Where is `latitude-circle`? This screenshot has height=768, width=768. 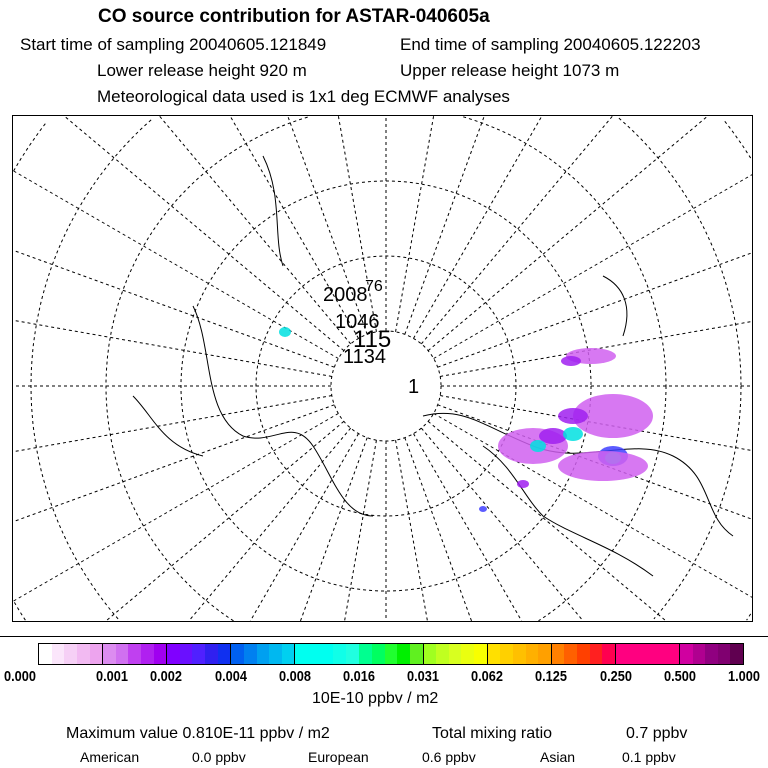
latitude-circle is located at coordinates (386, 386).